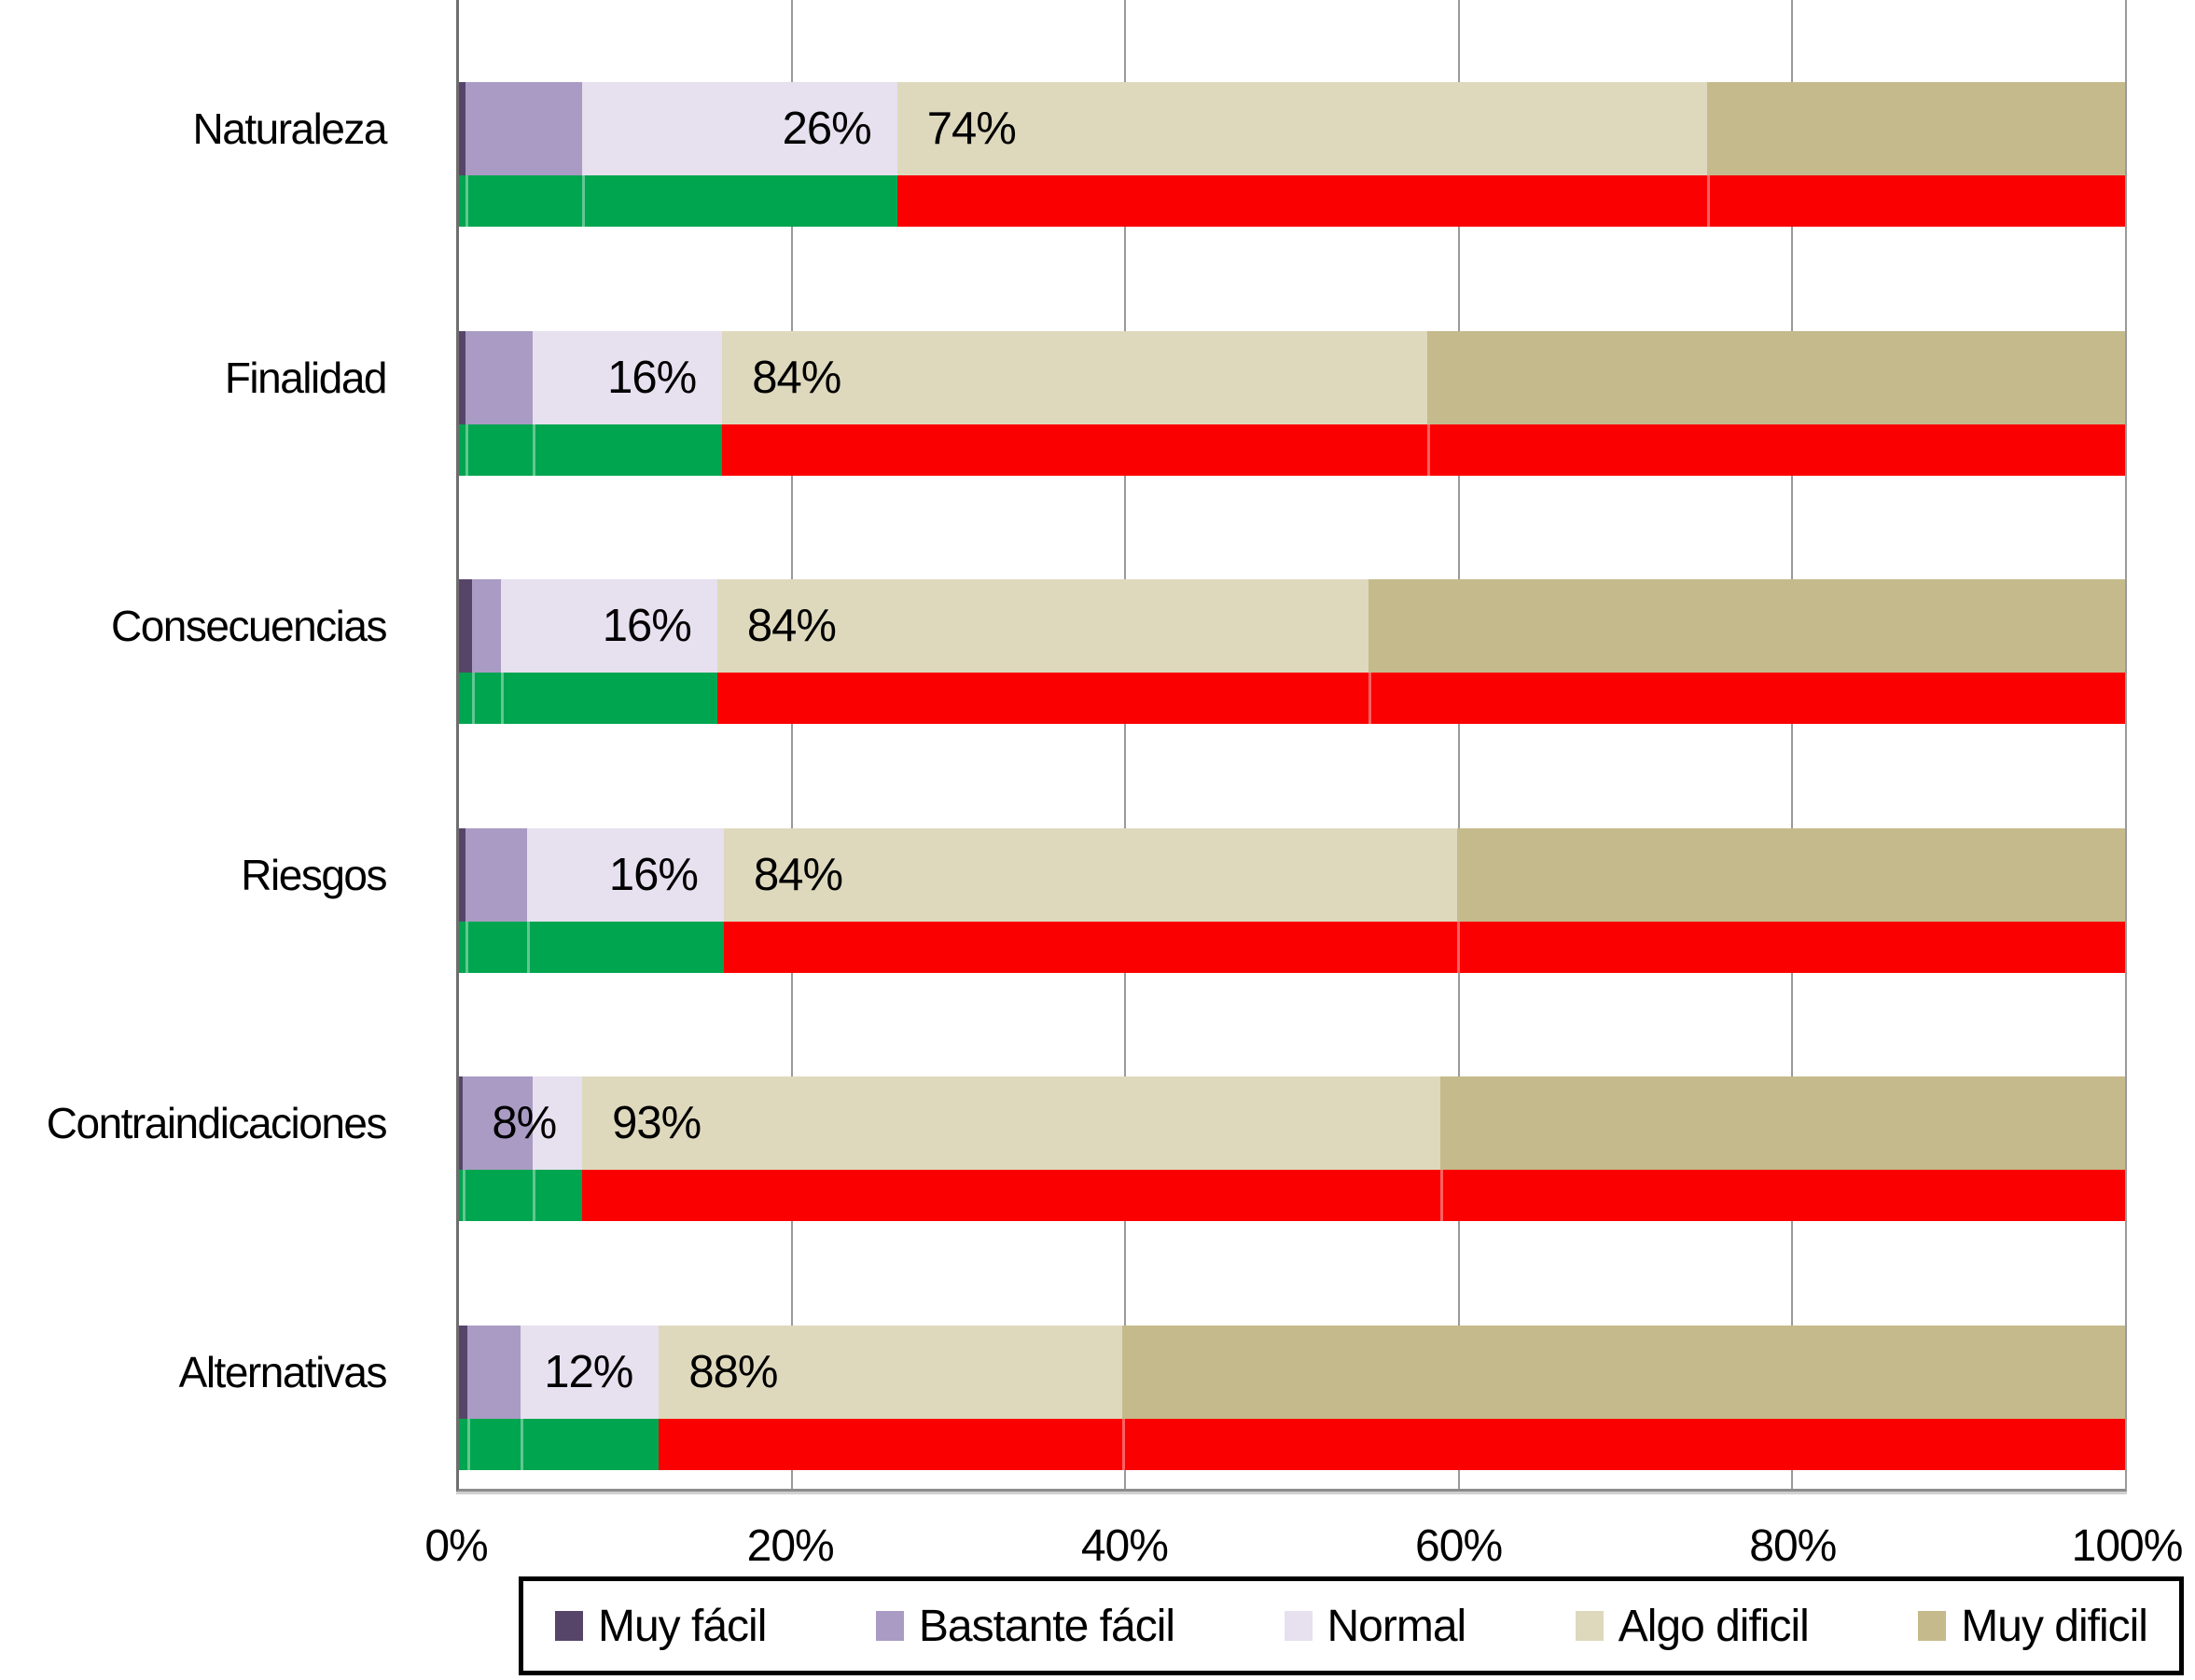 The height and width of the screenshot is (1680, 2195). What do you see at coordinates (2128, 1546) in the screenshot?
I see `x-tick: 100%` at bounding box center [2128, 1546].